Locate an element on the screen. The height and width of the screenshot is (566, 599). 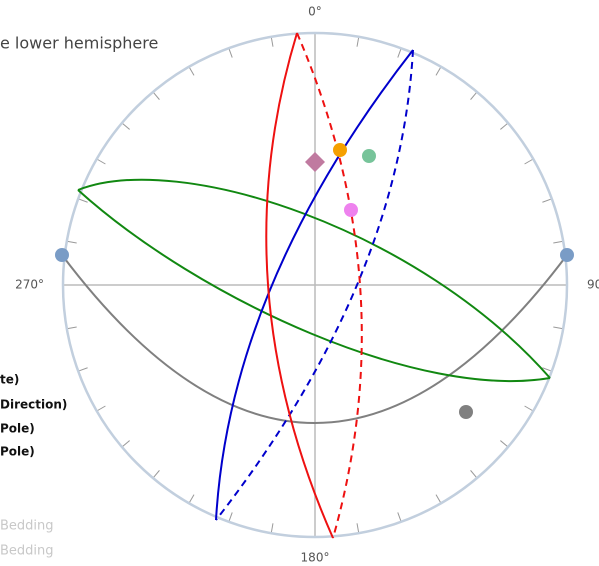
title: e lower hemisphere is located at coordinates (79, 43).